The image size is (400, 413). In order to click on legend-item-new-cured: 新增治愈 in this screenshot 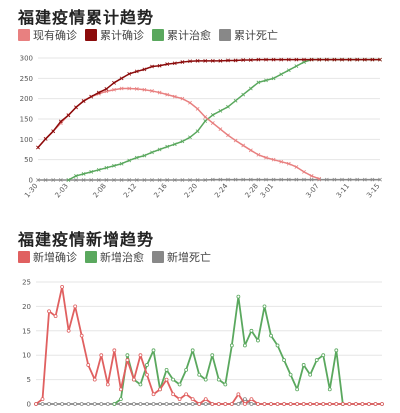, I will do `click(114, 257)`.